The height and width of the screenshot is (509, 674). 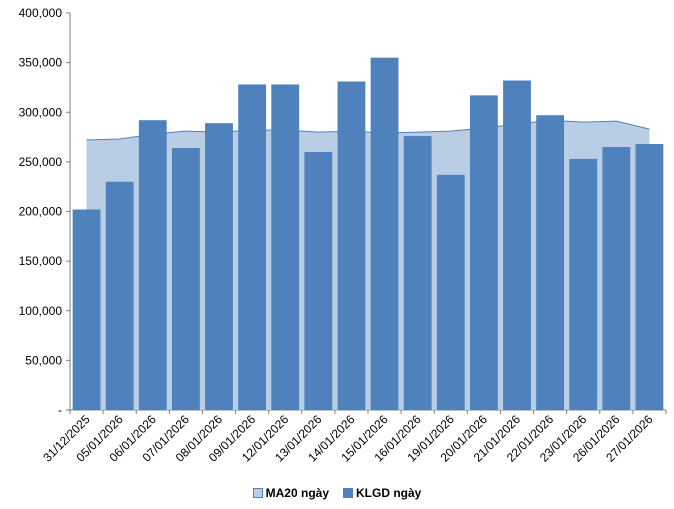 I want to click on y-tick-label: 200,000, so click(x=41, y=212).